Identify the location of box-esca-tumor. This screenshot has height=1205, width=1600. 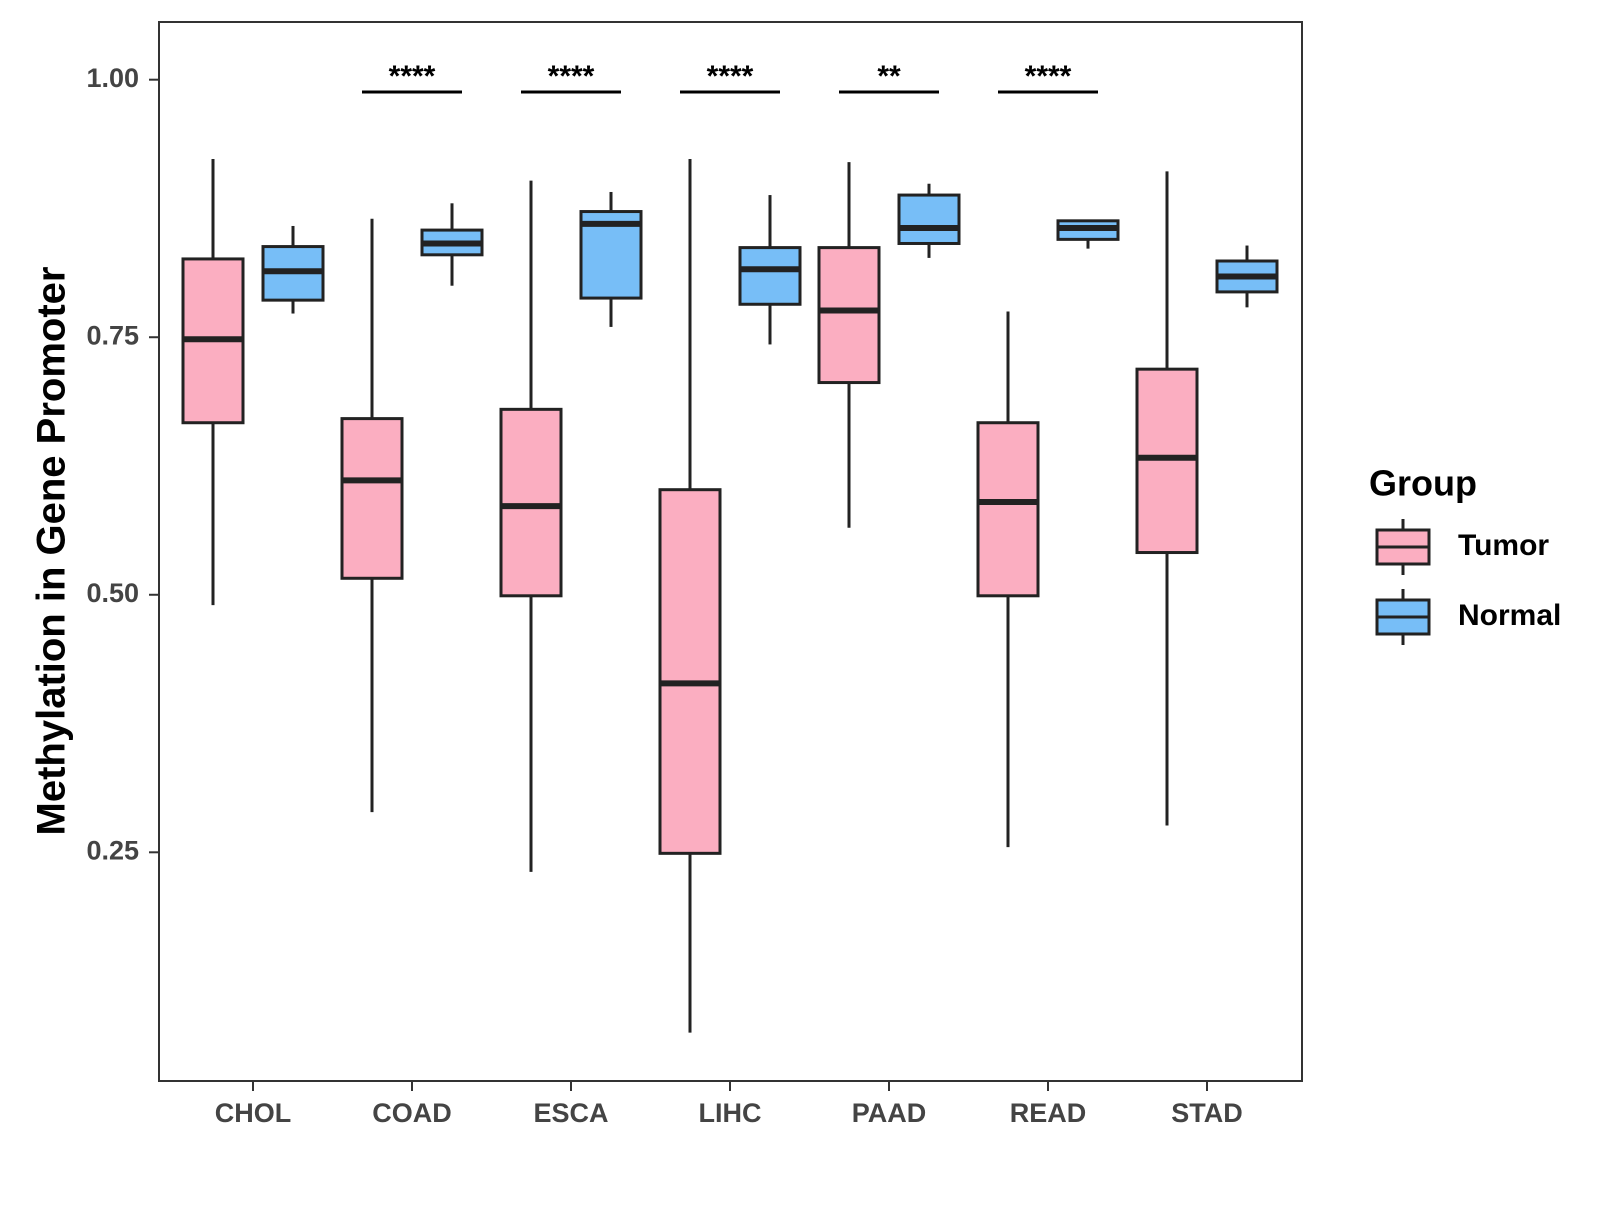
(531, 526).